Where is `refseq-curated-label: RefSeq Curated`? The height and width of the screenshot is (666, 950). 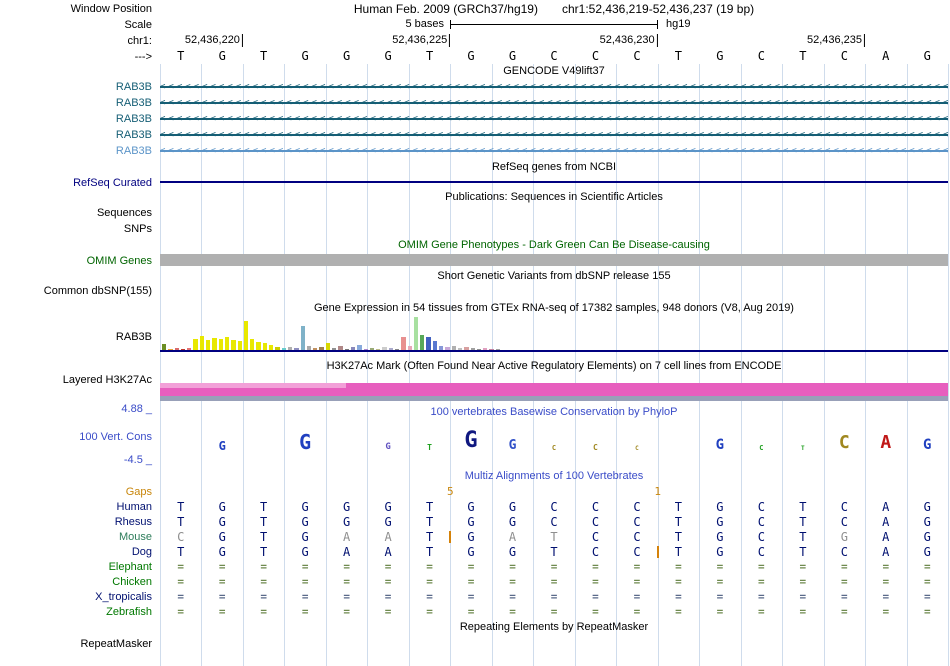
refseq-curated-label: RefSeq Curated is located at coordinates (112, 183).